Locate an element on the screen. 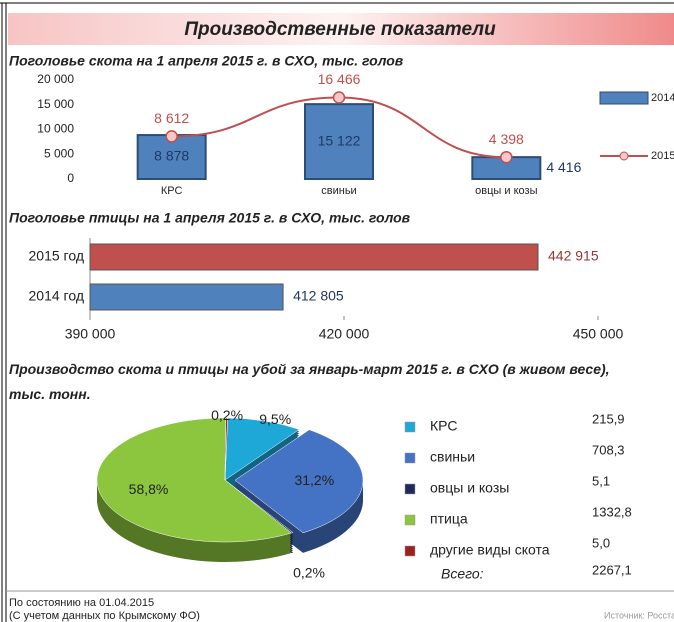  total-value: 2267,1 is located at coordinates (612, 569).